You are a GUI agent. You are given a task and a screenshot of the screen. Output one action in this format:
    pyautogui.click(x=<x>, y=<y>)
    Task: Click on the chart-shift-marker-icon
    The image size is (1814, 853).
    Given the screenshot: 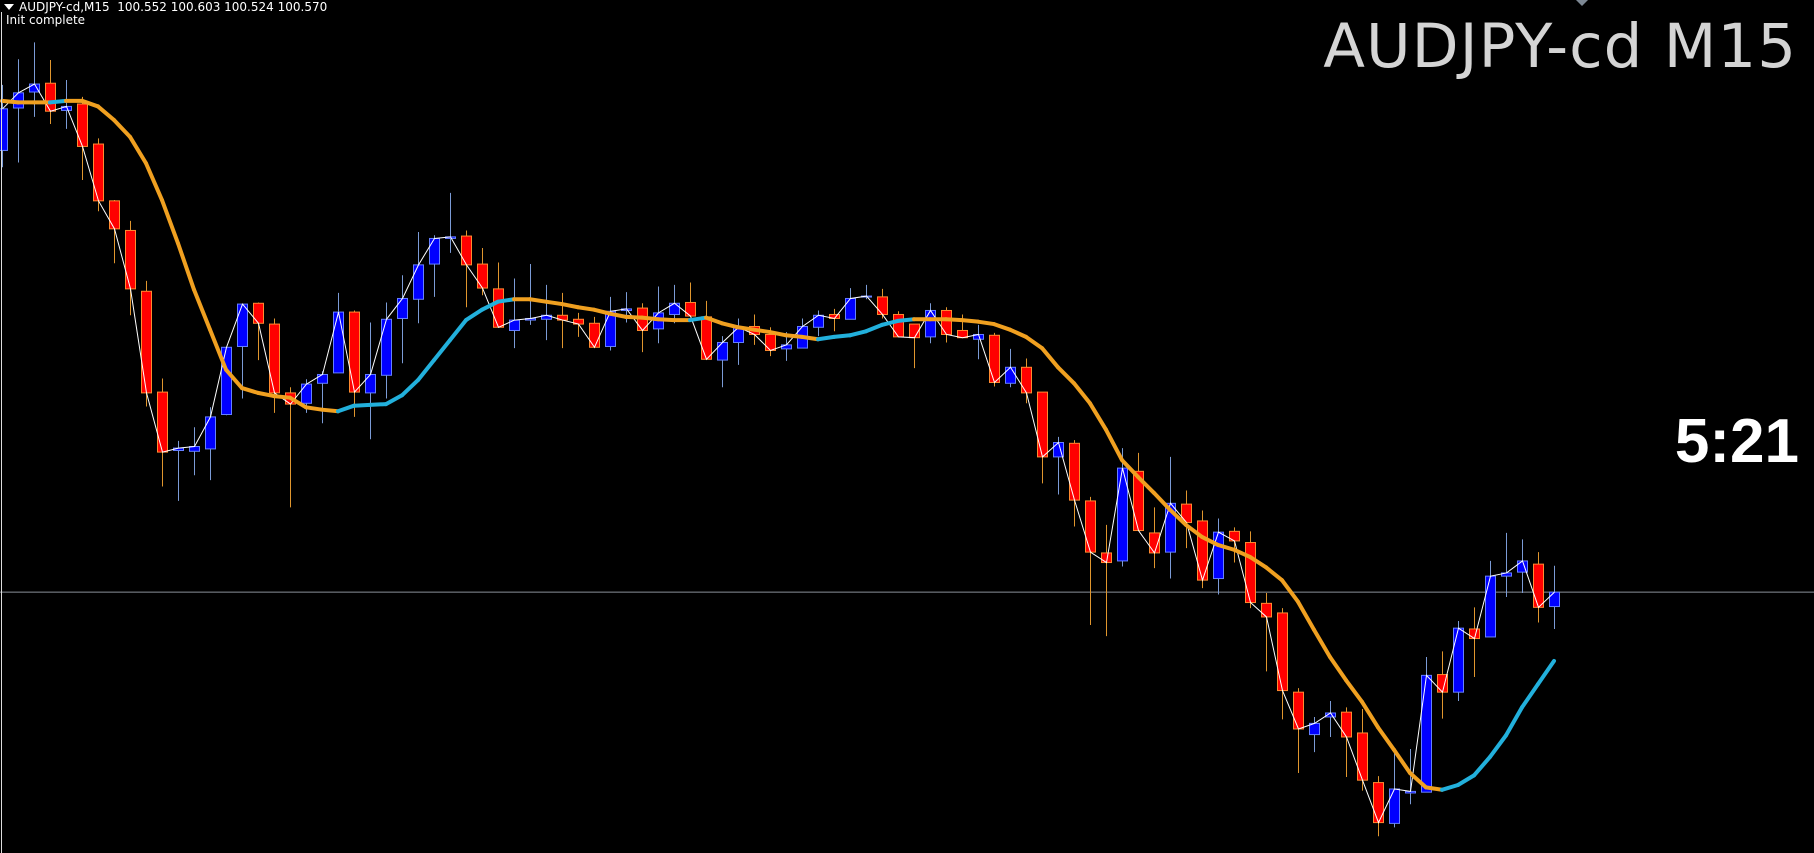 What is the action you would take?
    pyautogui.click(x=1582, y=3)
    